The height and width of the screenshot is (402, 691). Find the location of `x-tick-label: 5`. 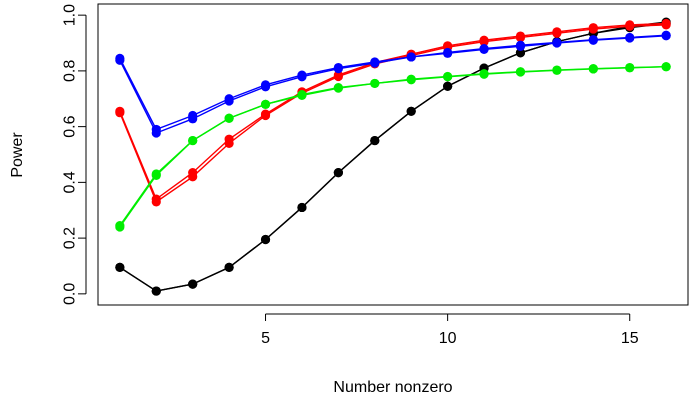

x-tick-label: 5 is located at coordinates (265, 338).